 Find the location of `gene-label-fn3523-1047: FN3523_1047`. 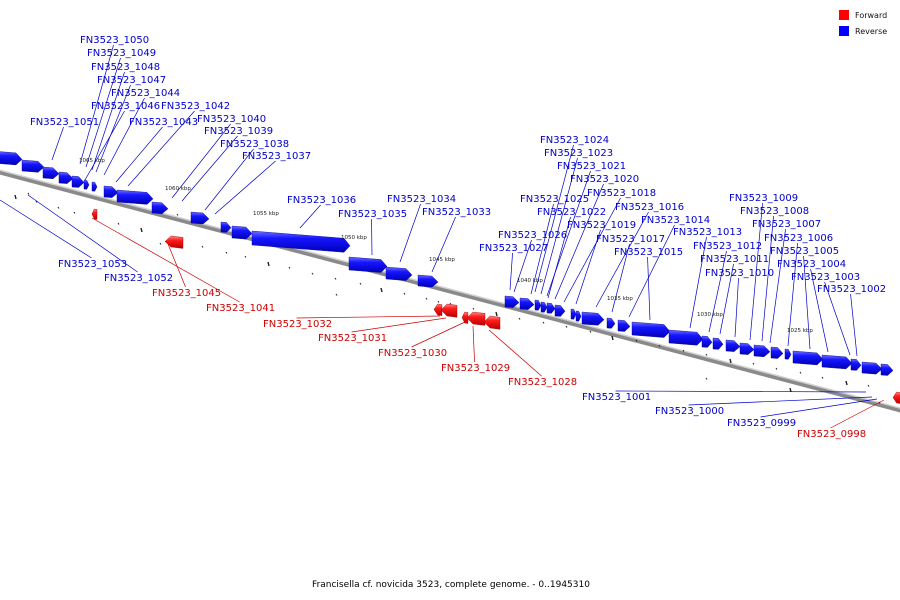

gene-label-fn3523-1047: FN3523_1047 is located at coordinates (130, 124).